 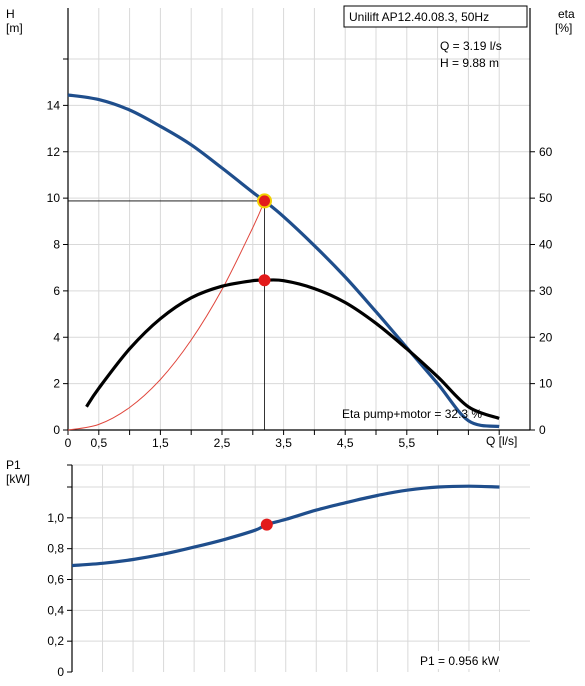 I want to click on power-curve, so click(x=285, y=526).